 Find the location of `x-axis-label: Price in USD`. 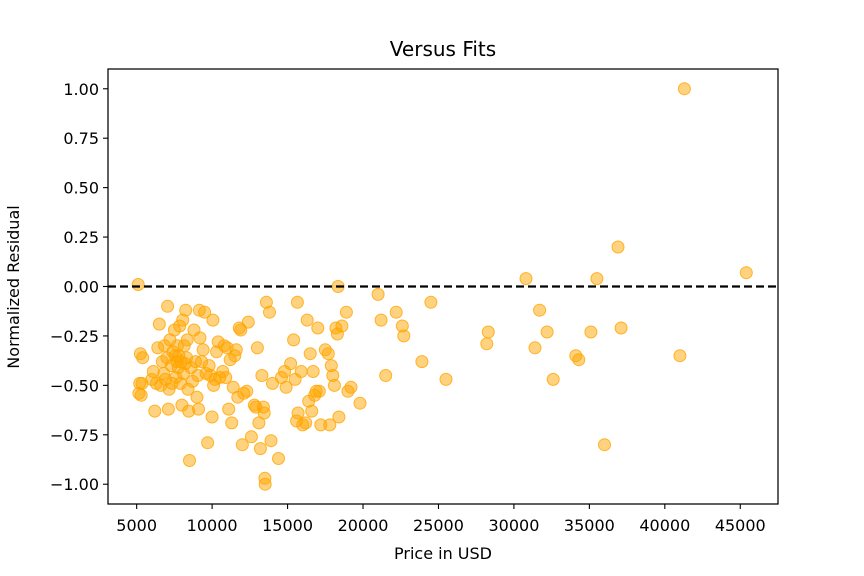

x-axis-label: Price in USD is located at coordinates (443, 553).